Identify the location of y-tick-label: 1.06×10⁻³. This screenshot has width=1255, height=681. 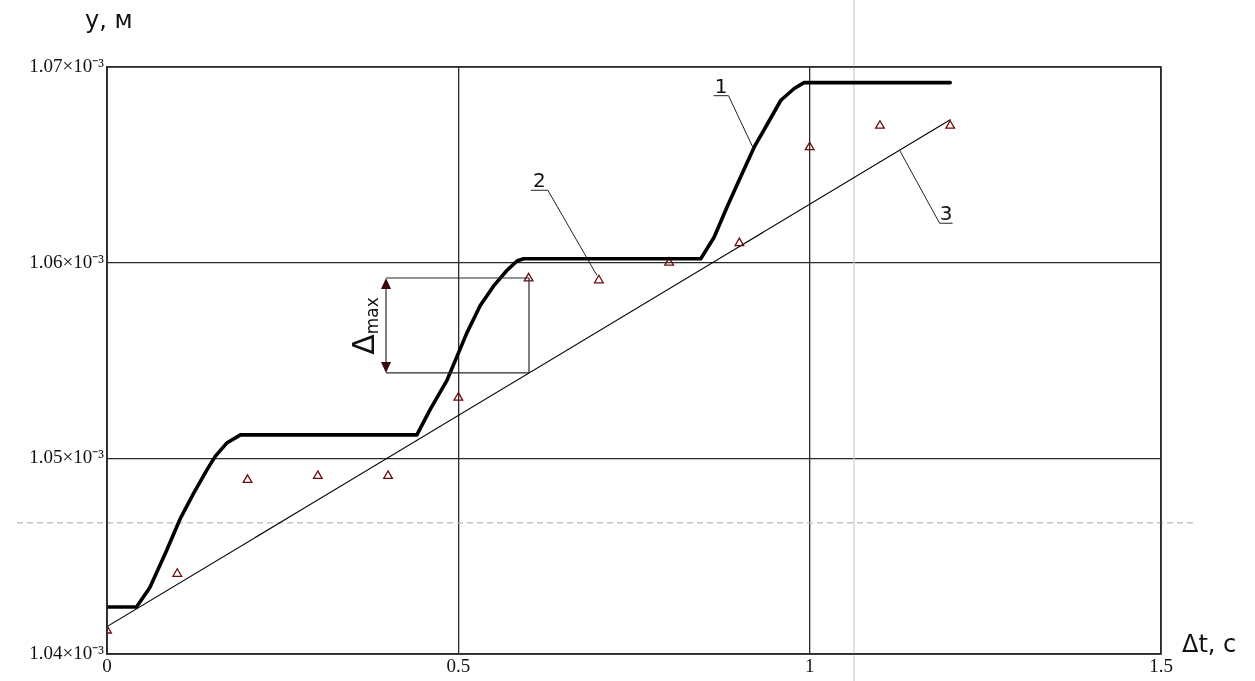
(67, 261).